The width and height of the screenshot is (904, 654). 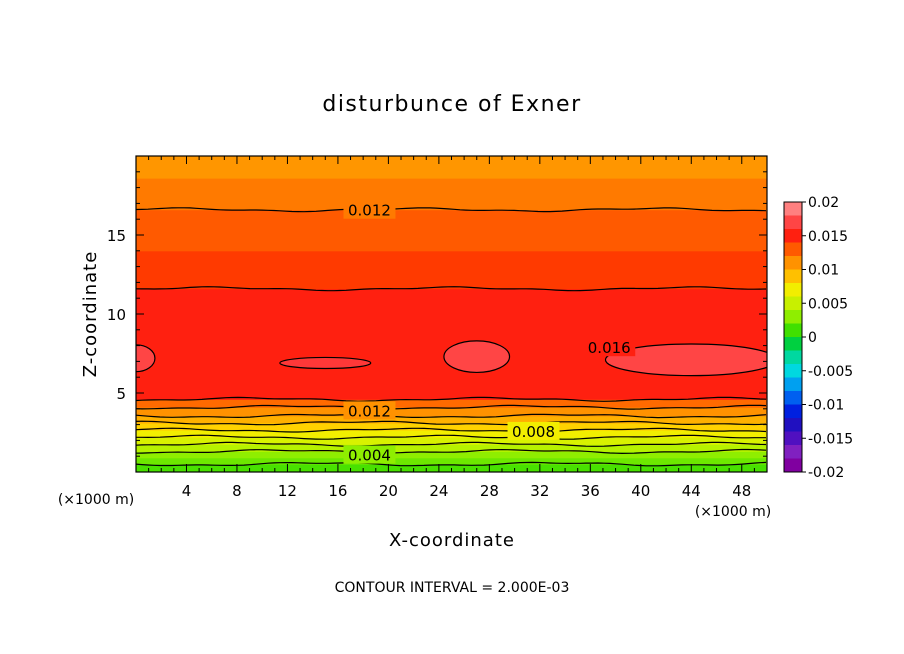 I want to click on contour-maxima-regions, so click(x=451, y=358).